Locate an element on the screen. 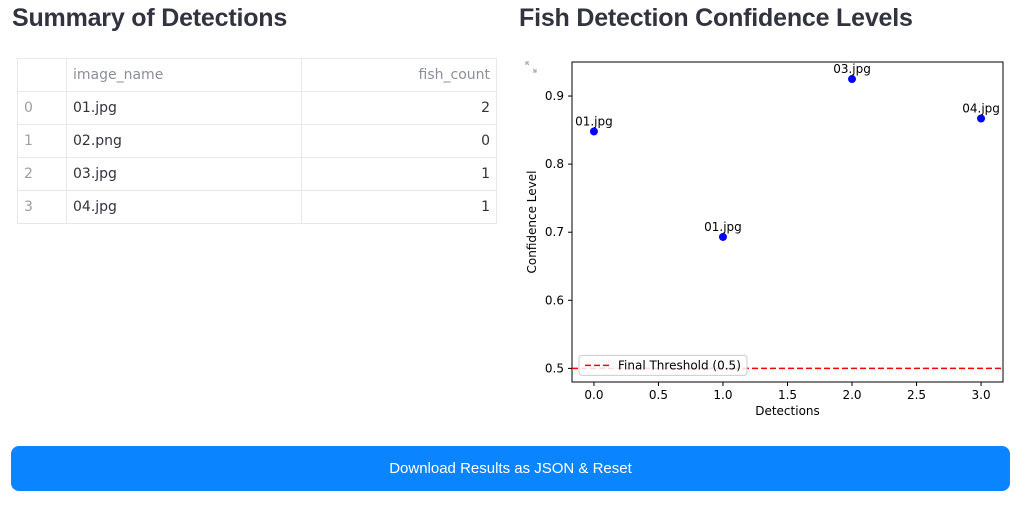 This screenshot has height=509, width=1016. x-tick-label: 0.0 is located at coordinates (593, 395).